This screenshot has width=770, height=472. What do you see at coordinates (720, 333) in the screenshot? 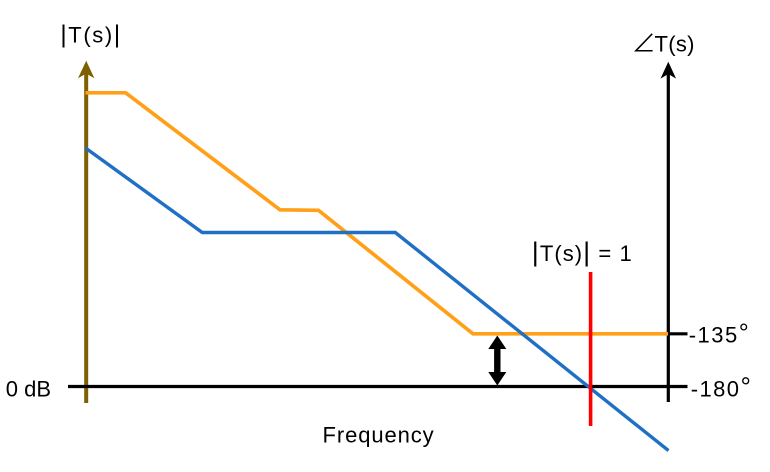
I see `svg-text: -135°` at bounding box center [720, 333].